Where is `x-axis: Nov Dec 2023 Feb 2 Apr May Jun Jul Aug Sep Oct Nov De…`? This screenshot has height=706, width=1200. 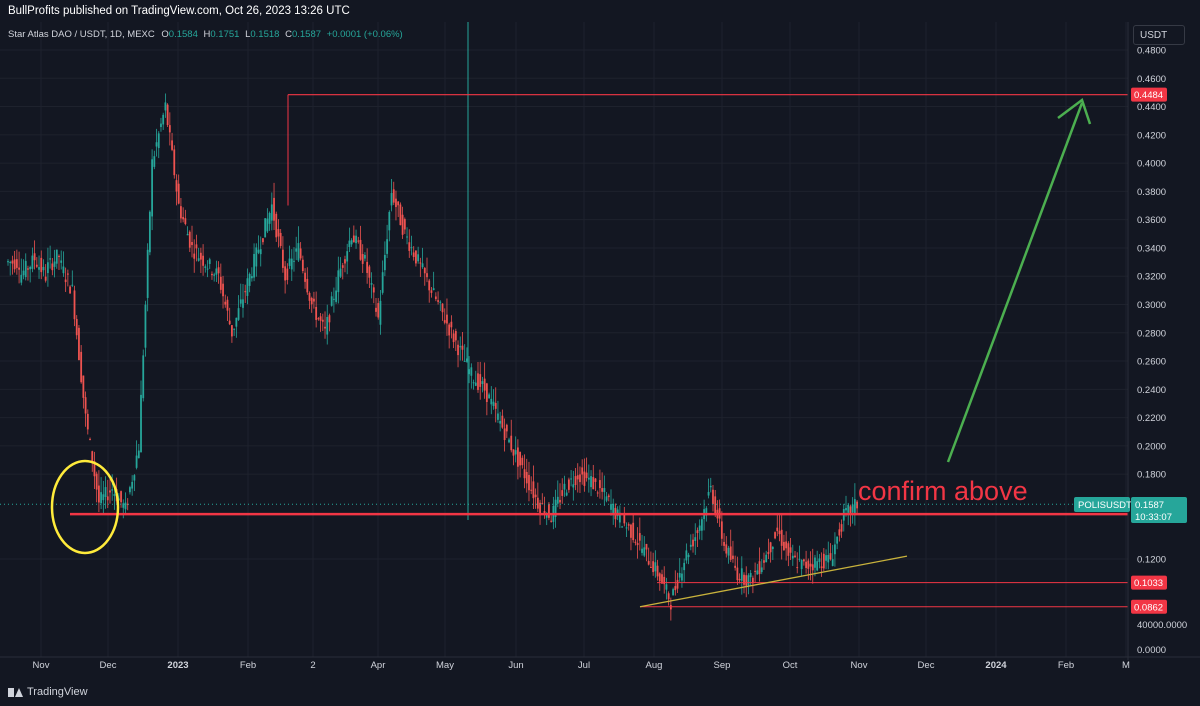
x-axis: Nov Dec 2023 Feb 2 Apr May Jun Jul Aug Sep Oct Nov De… is located at coordinates (600, 663).